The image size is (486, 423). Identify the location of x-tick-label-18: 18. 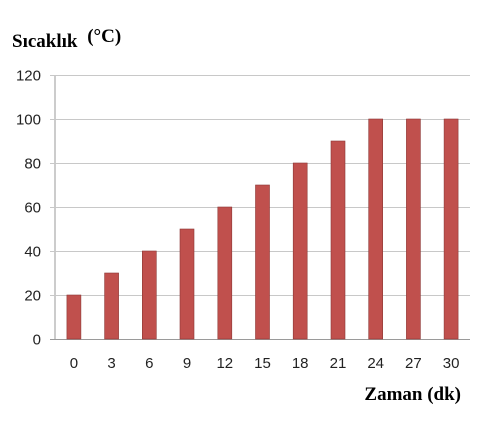
(300, 363).